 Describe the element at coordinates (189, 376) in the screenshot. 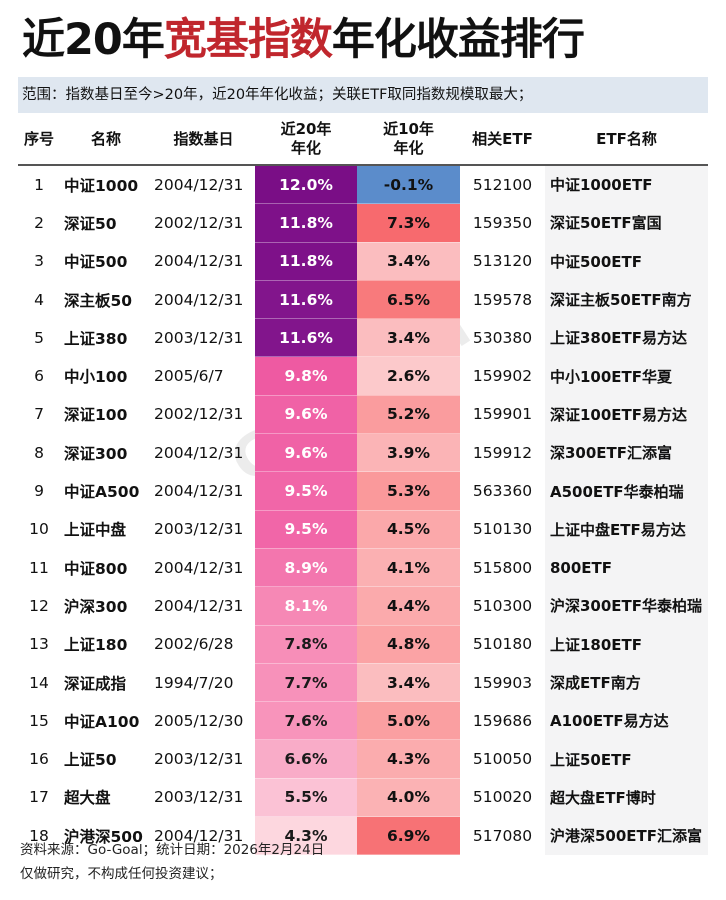

I see `base-date: 2005/6/7` at that location.